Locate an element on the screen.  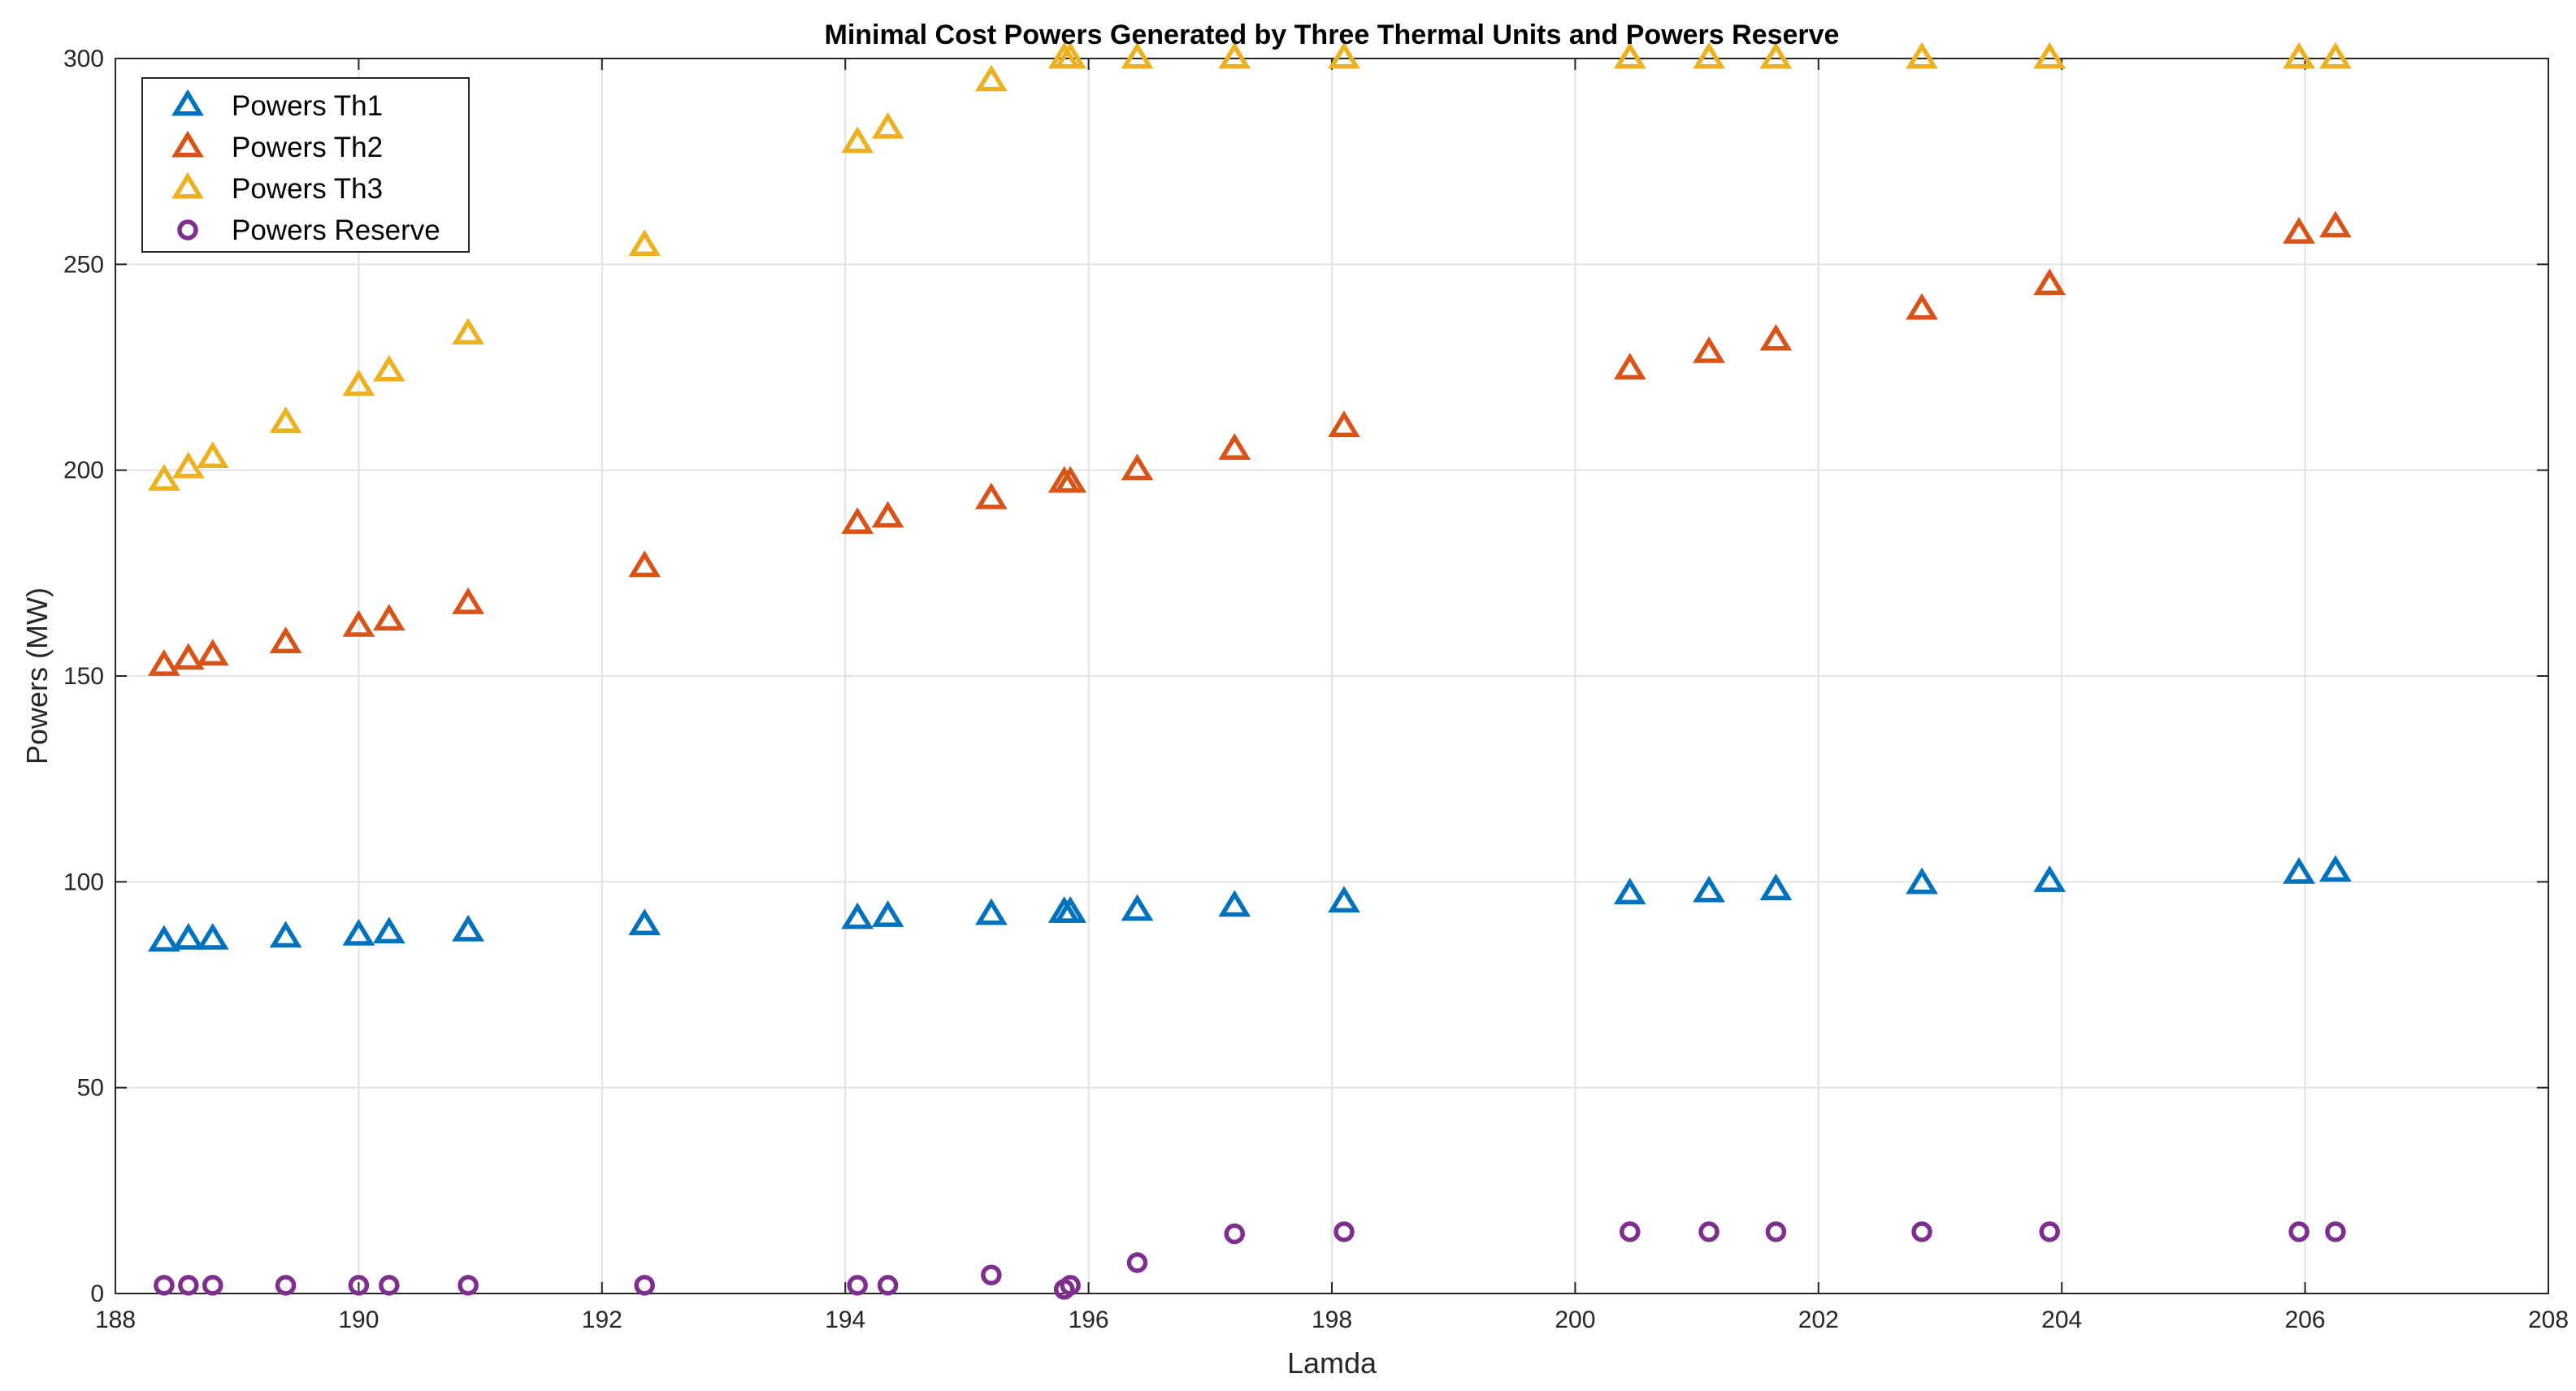
legend-label-th2: Powers Th2 is located at coordinates (307, 147).